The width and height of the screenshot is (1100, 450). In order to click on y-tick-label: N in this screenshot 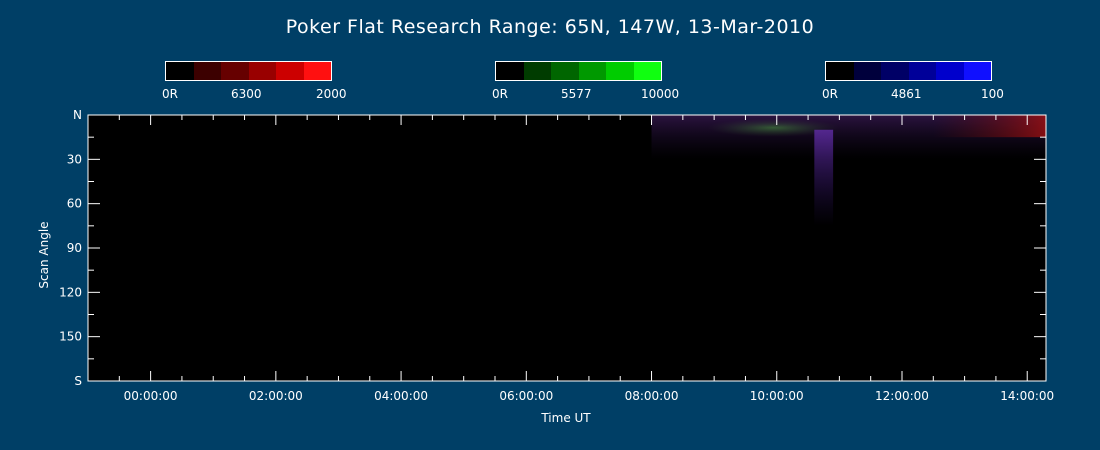, I will do `click(77, 115)`.